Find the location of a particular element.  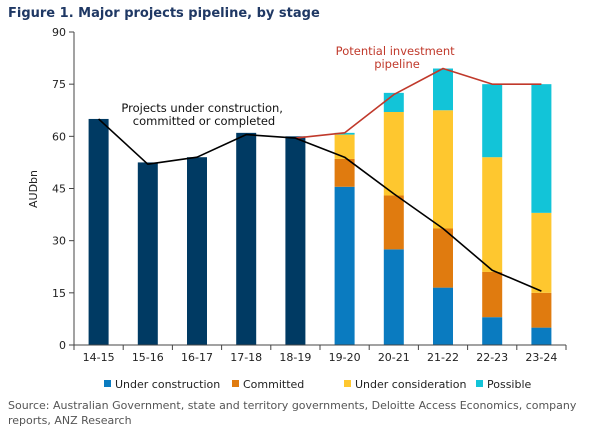

y-tick-label: 45 is located at coordinates (59, 189).